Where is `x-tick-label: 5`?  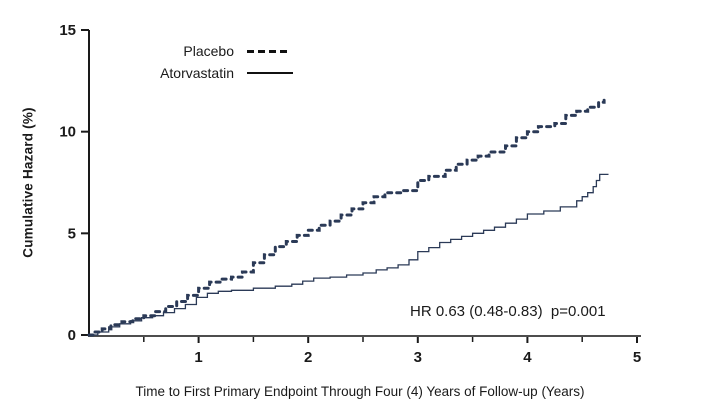 x-tick-label: 5 is located at coordinates (637, 357).